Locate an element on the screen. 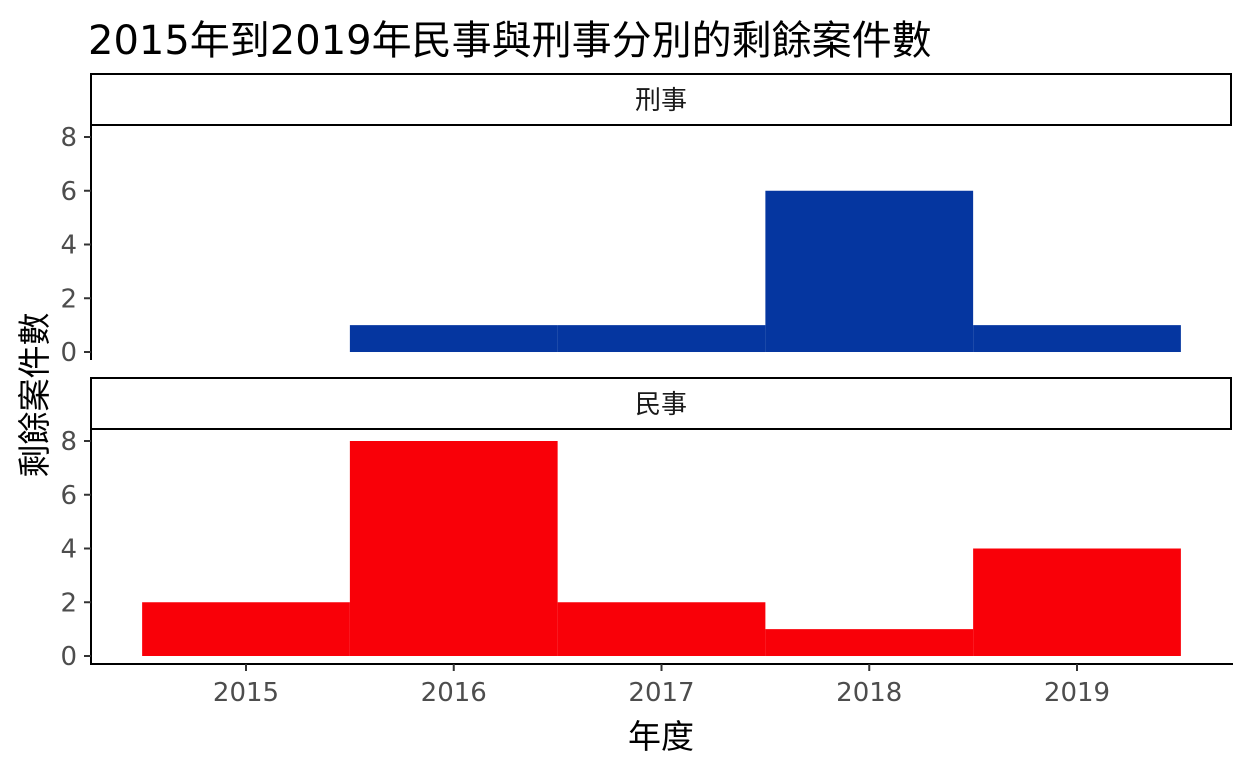 The width and height of the screenshot is (1248, 768). y-axis-title: 剩餘案件數 is located at coordinates (34, 395).